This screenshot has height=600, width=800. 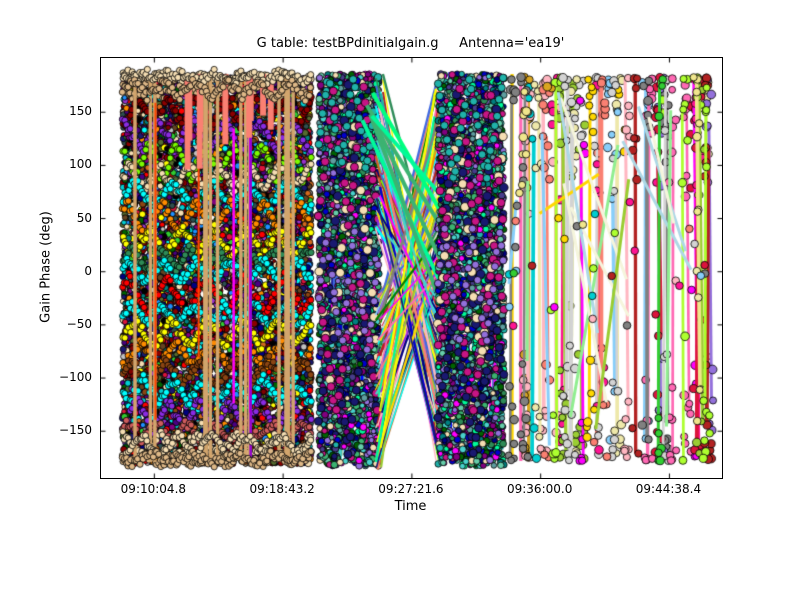 What do you see at coordinates (80, 164) in the screenshot?
I see `y-tick-label: 100` at bounding box center [80, 164].